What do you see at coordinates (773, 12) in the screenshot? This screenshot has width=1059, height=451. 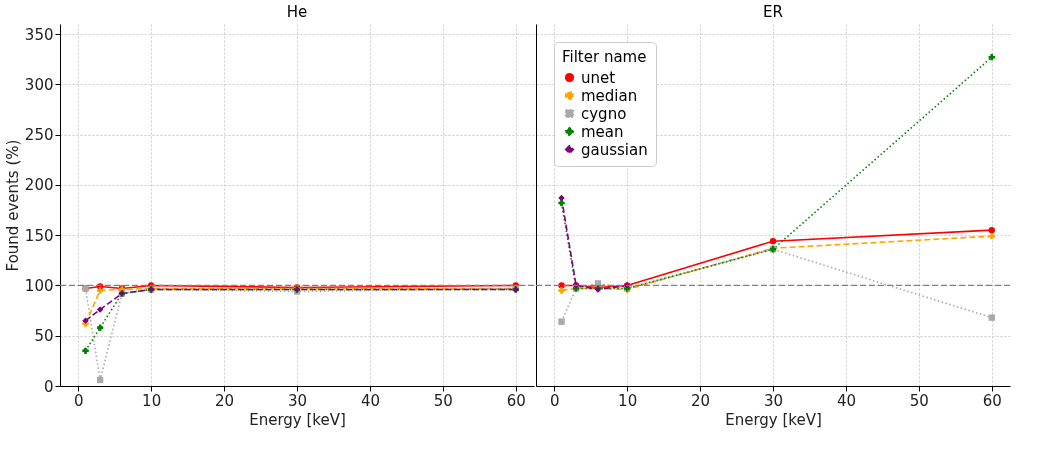 I see `chart-title: ER` at bounding box center [773, 12].